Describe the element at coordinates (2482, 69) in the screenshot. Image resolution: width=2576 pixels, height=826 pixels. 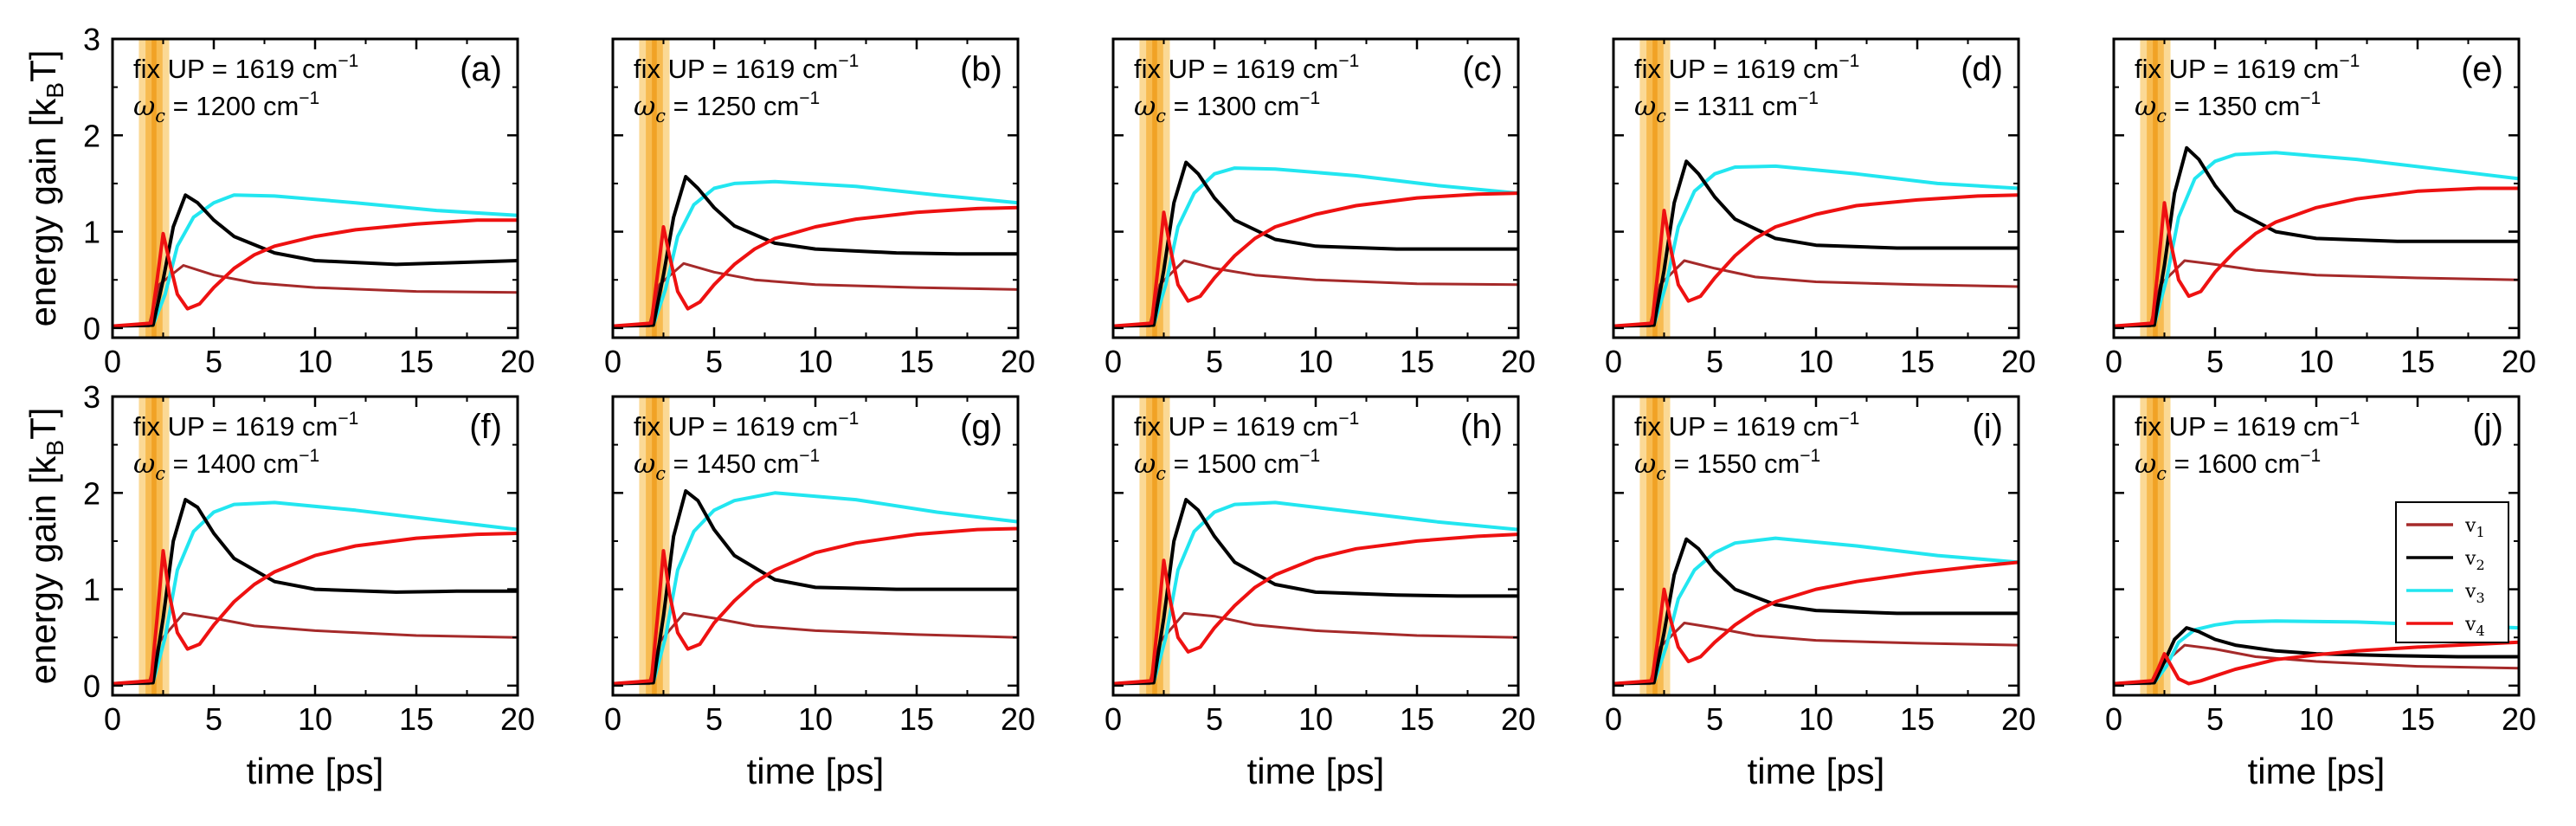
I see `panel-letter: (e)` at that location.